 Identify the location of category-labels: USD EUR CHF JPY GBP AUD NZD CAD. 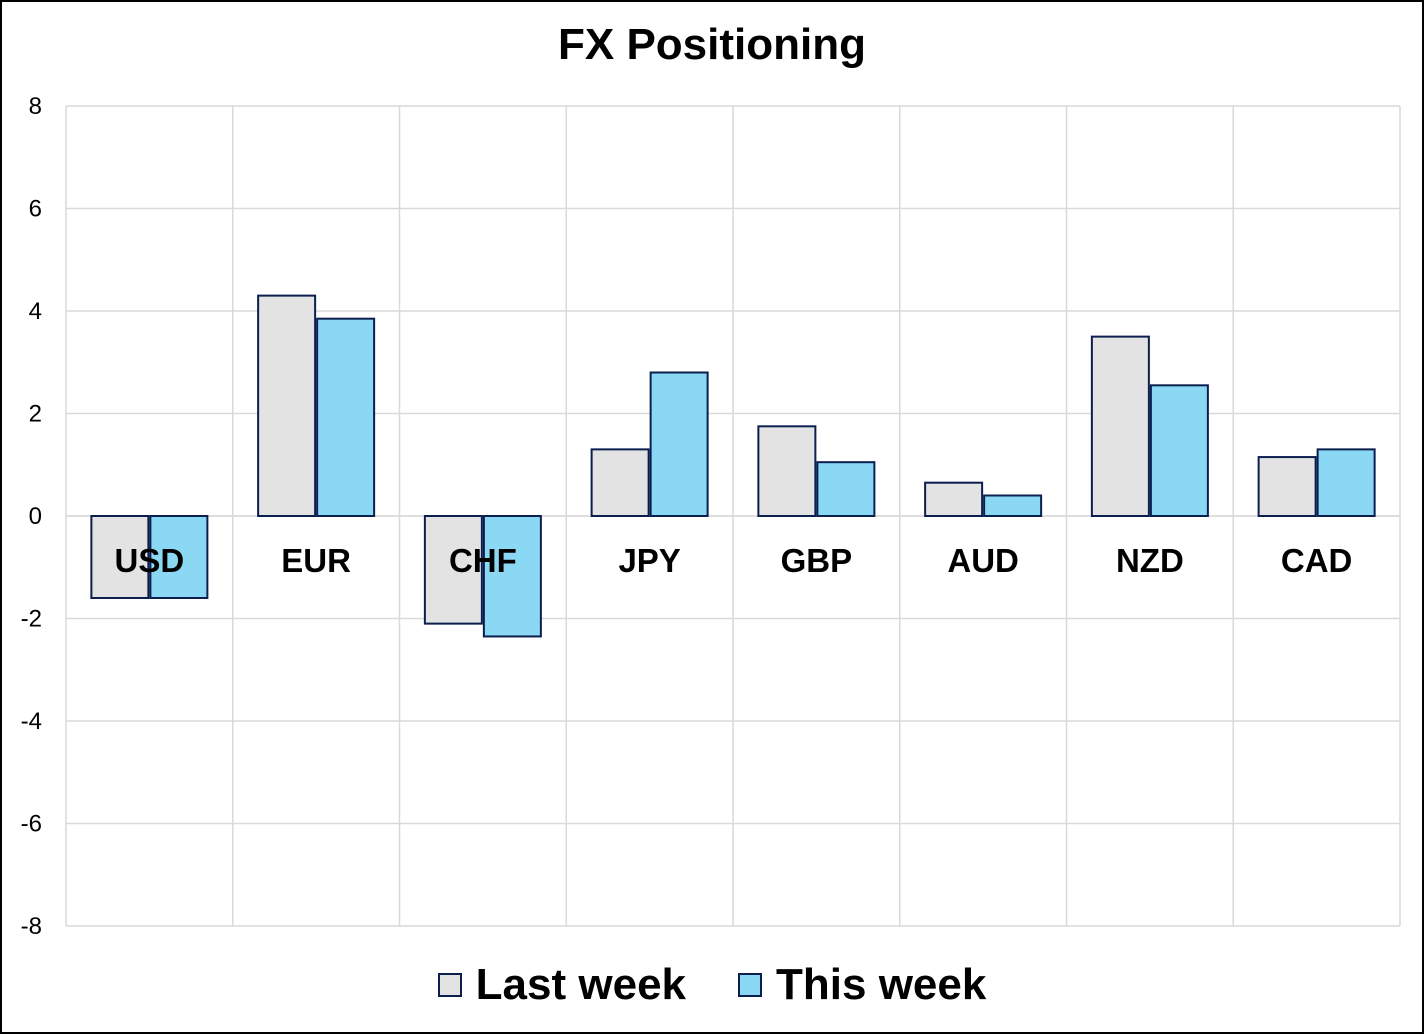
(734, 560).